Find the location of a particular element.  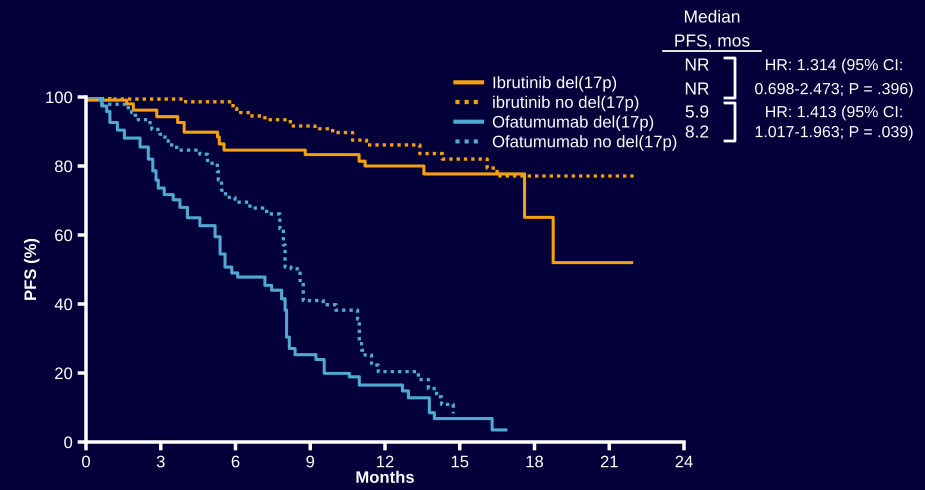

legend-label: Ofatumumab no del(17p) is located at coordinates (584, 143).